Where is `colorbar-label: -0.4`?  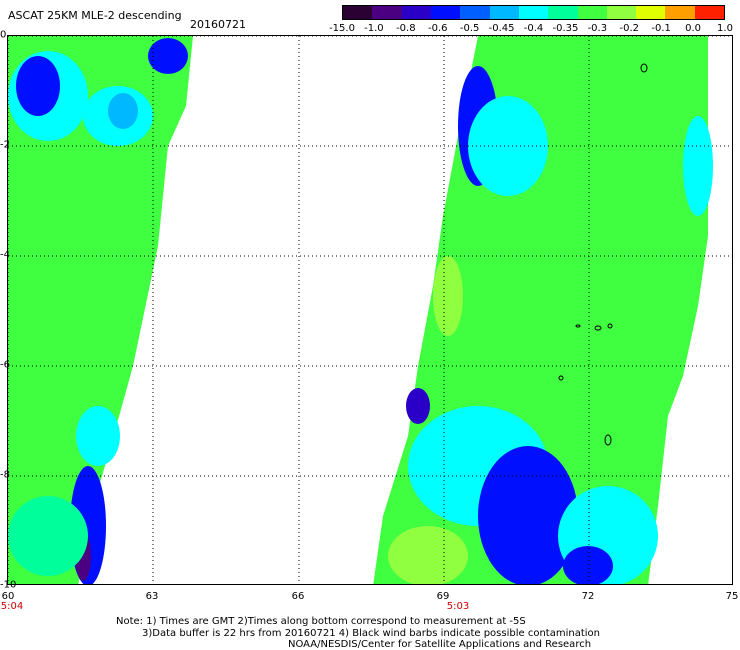
colorbar-label: -0.4 is located at coordinates (533, 28).